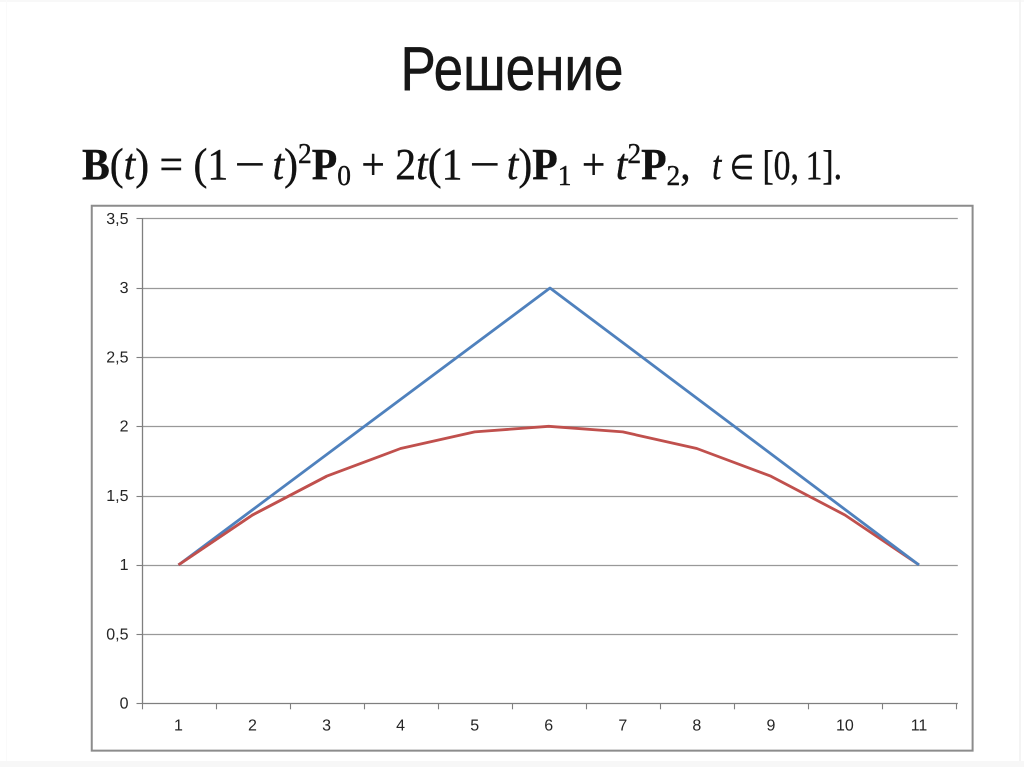  What do you see at coordinates (124, 704) in the screenshot?
I see `svg-text: 0` at bounding box center [124, 704].